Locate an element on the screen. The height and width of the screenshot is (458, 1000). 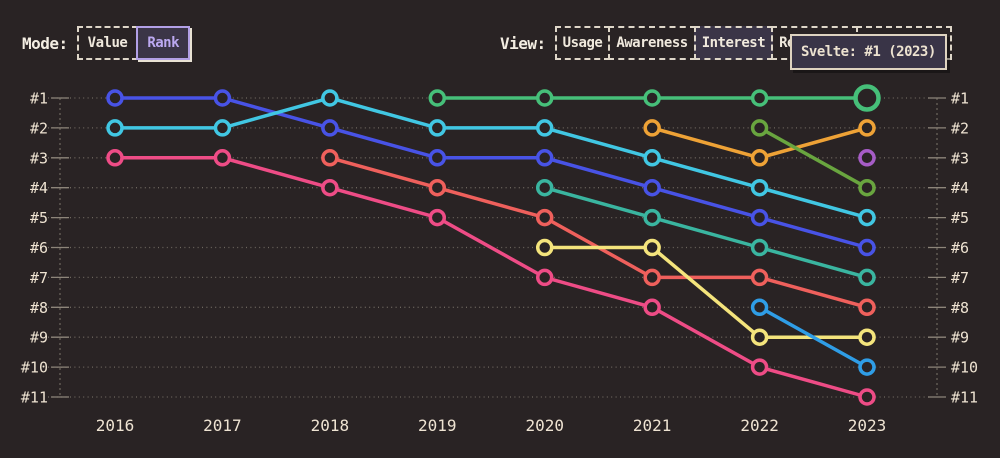
data-point-pink-2016 is located at coordinates (115, 158).